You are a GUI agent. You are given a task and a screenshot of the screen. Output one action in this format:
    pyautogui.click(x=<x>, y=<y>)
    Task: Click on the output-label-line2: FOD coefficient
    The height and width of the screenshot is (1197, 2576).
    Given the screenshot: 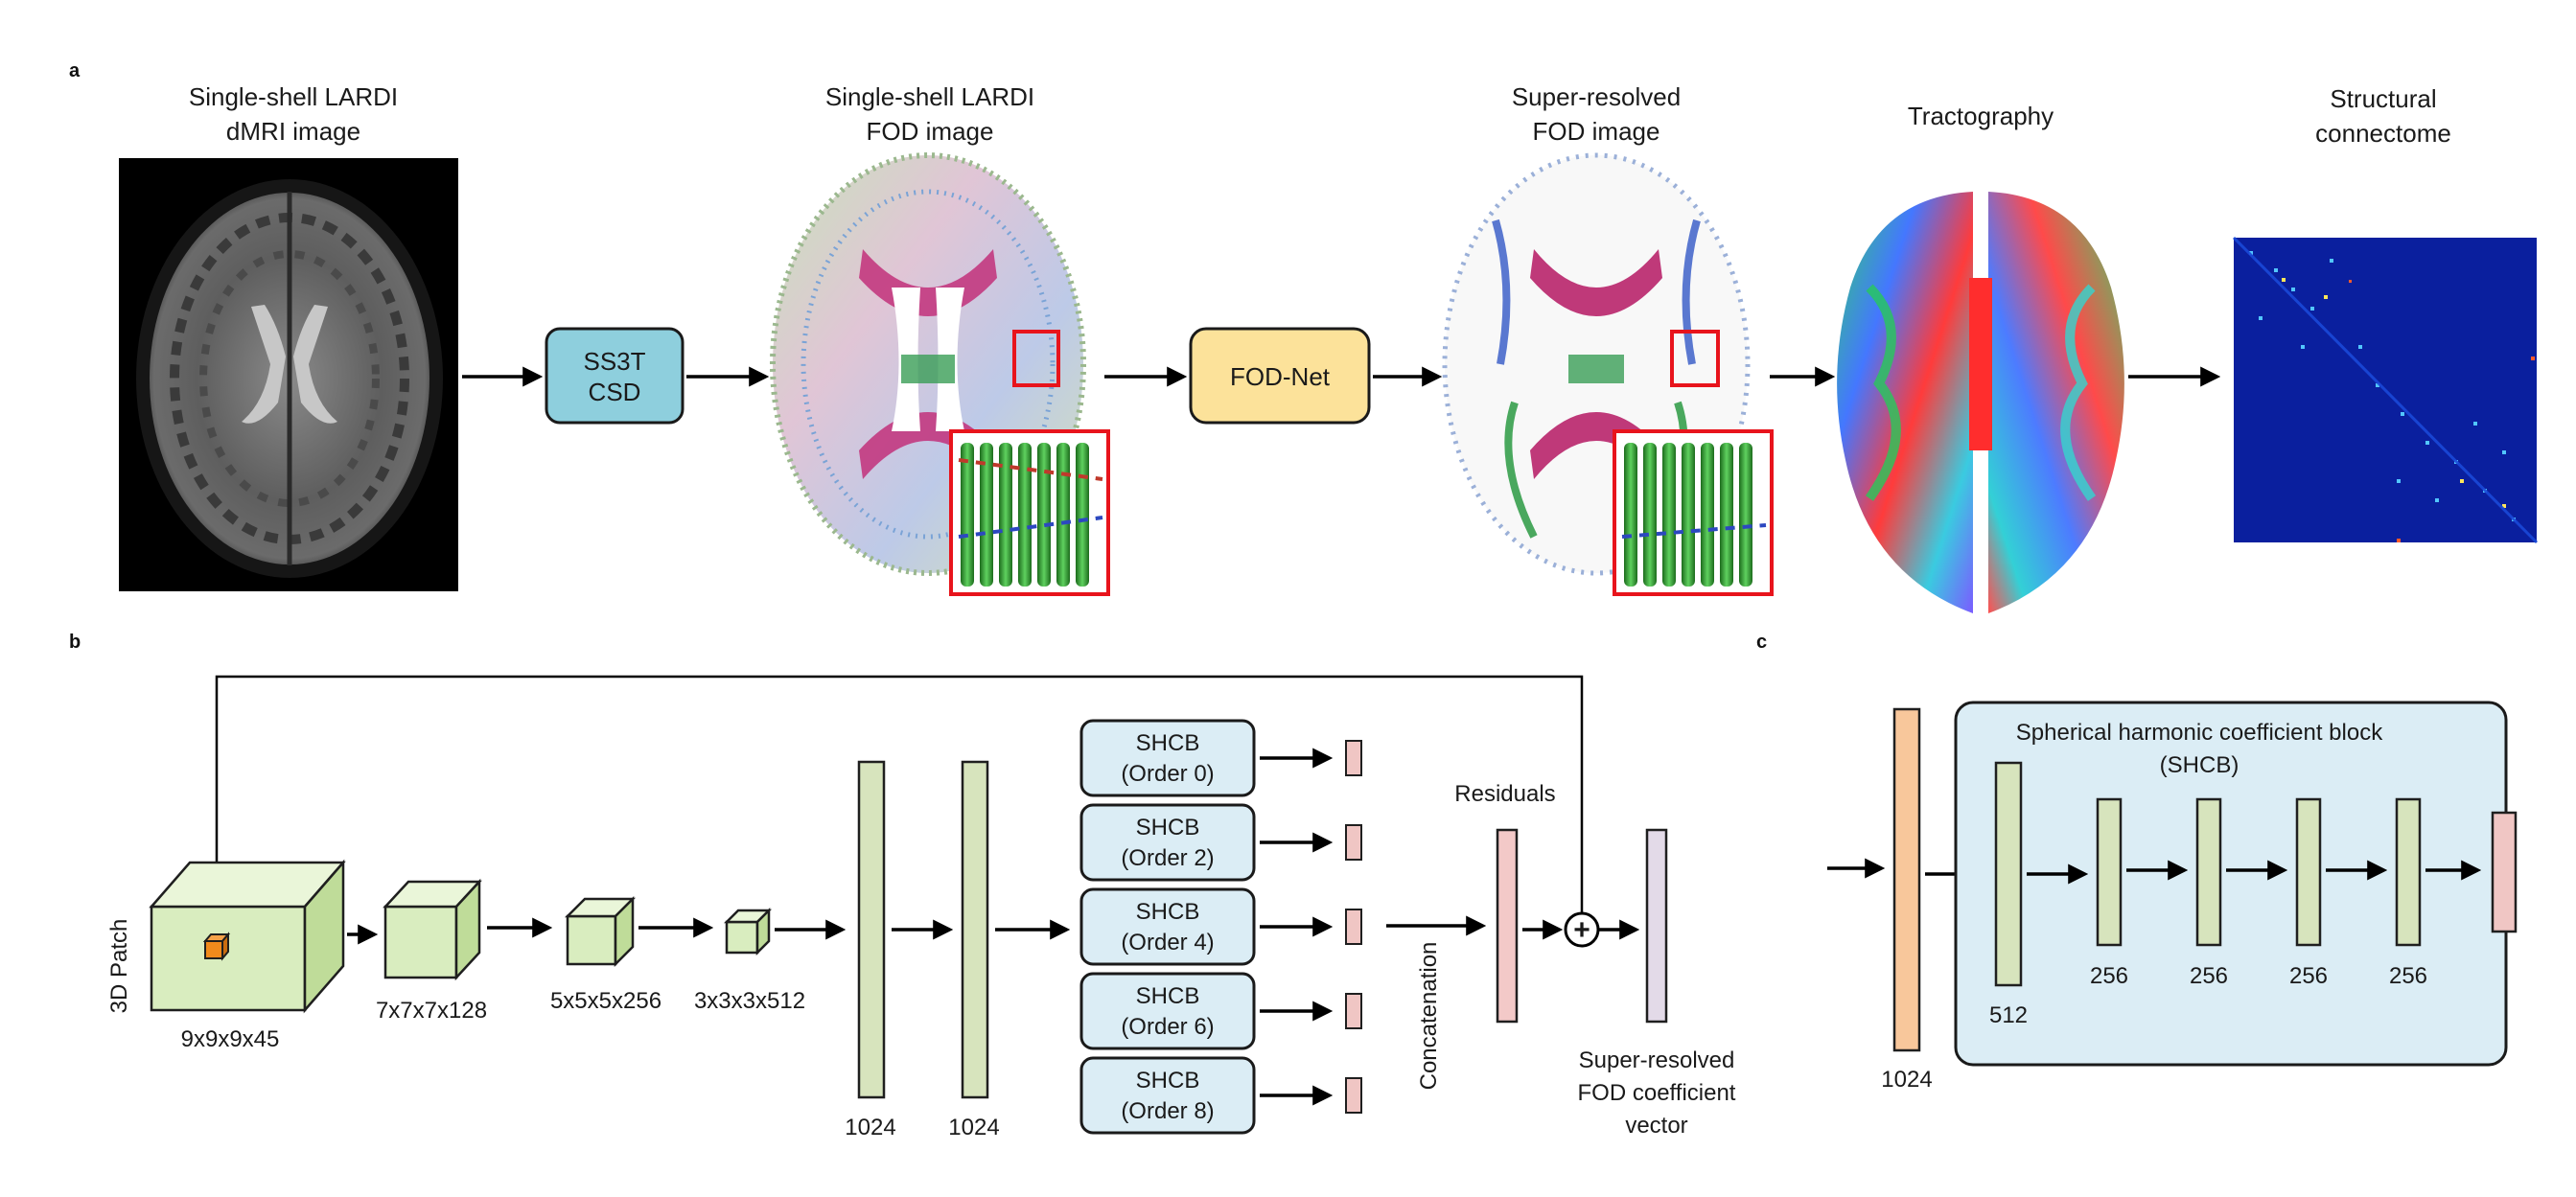 What is the action you would take?
    pyautogui.click(x=1657, y=1093)
    